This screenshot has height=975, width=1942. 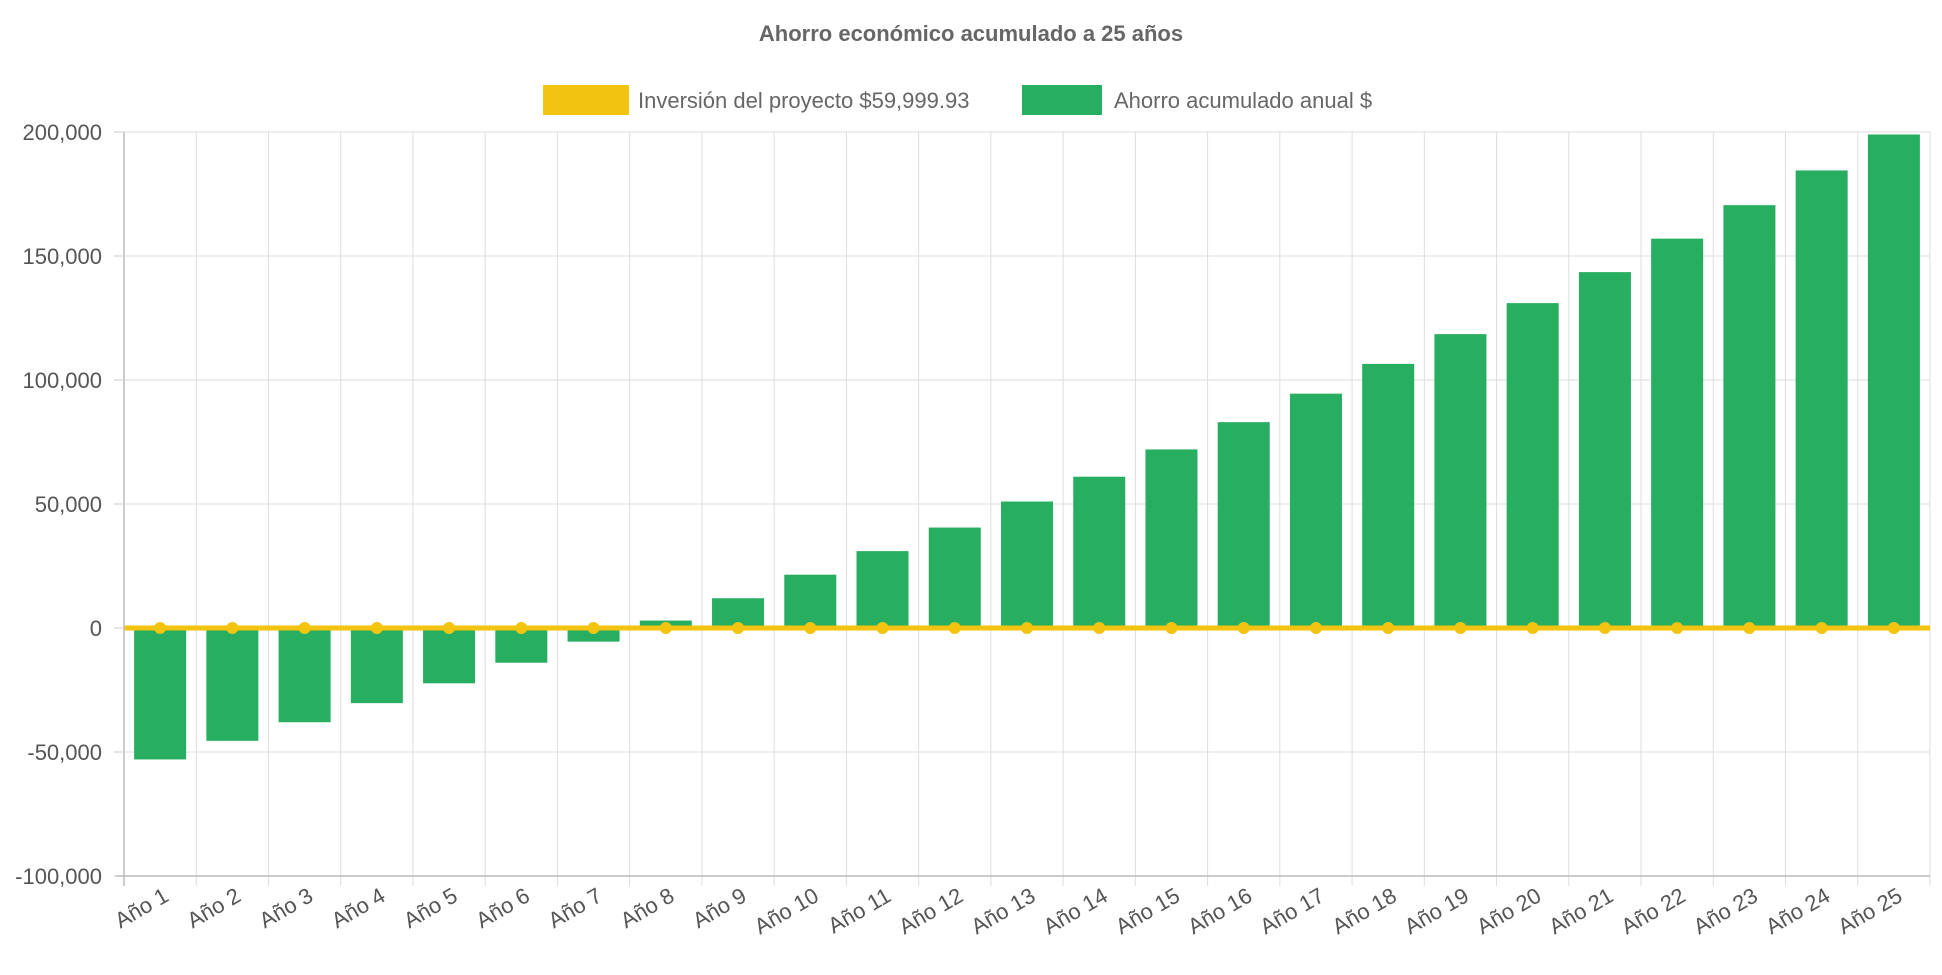 I want to click on x-tick-label: Año 23, so click(x=1725, y=911).